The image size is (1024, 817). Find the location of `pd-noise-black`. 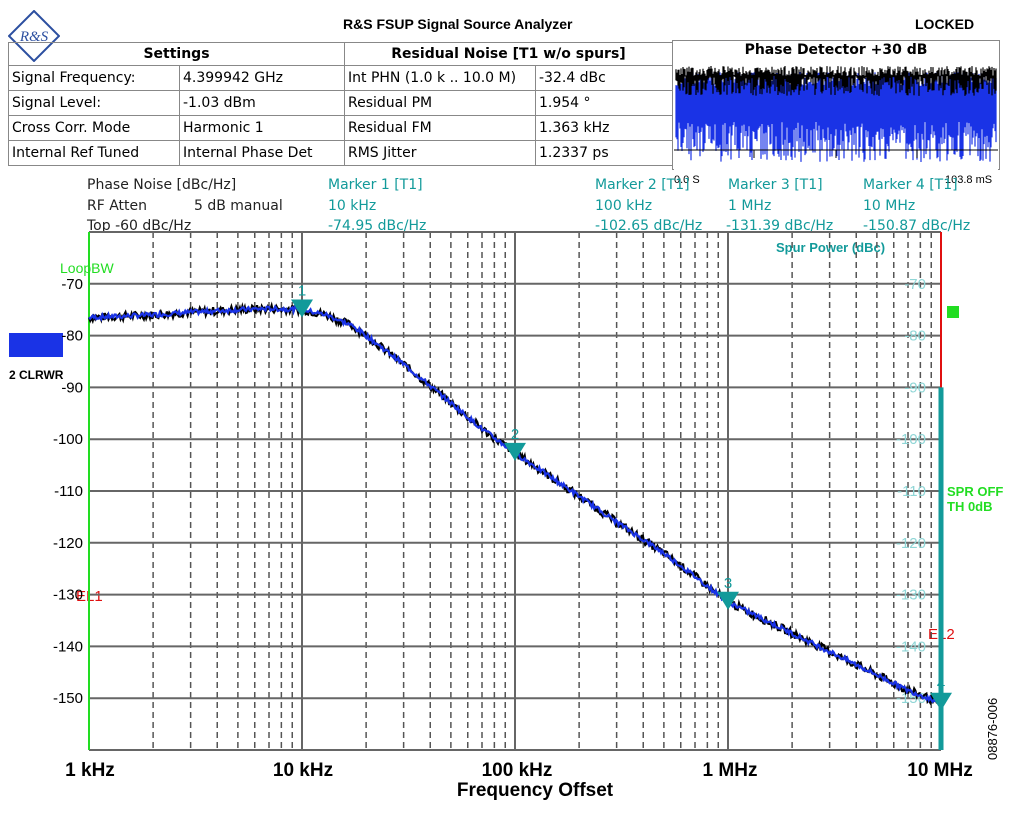

pd-noise-black is located at coordinates (836, 81).